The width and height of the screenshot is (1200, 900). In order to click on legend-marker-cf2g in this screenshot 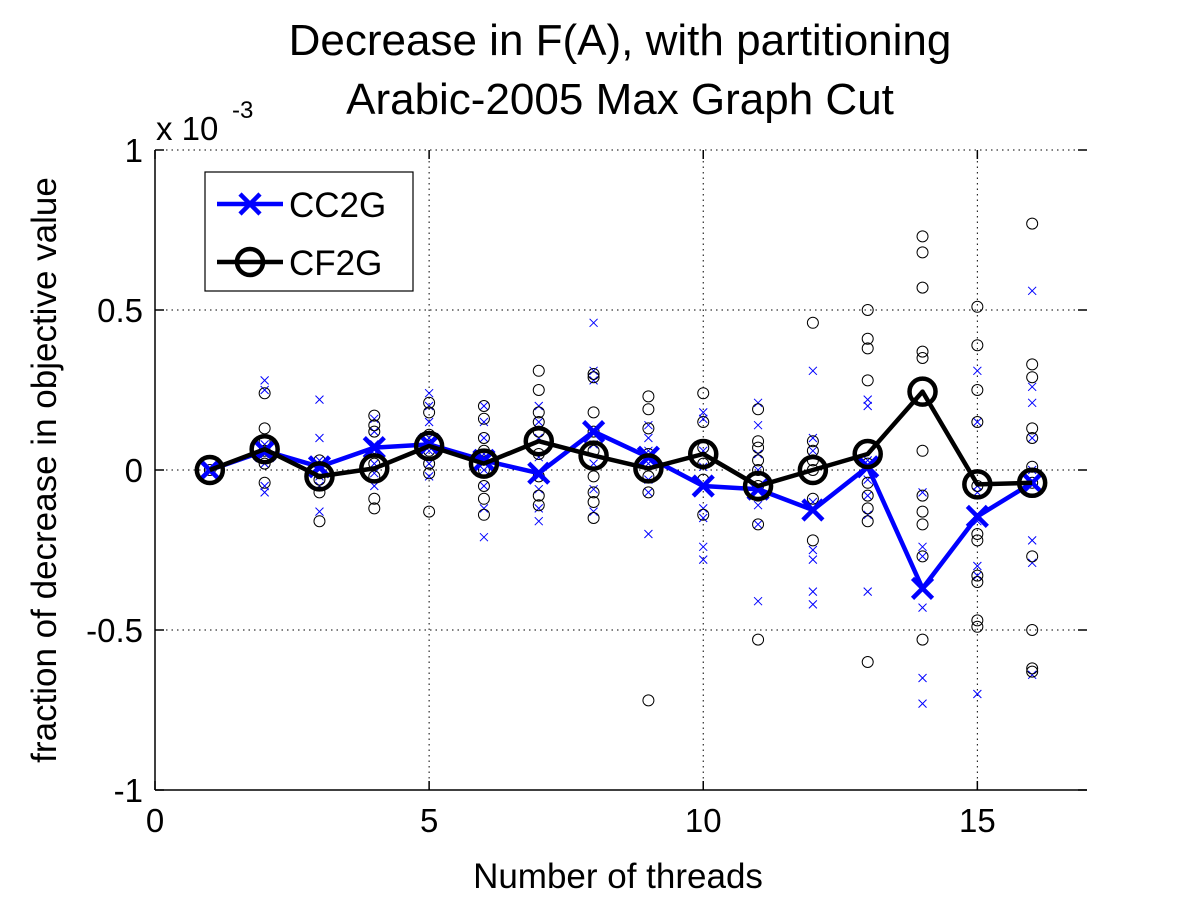, I will do `click(250, 262)`.